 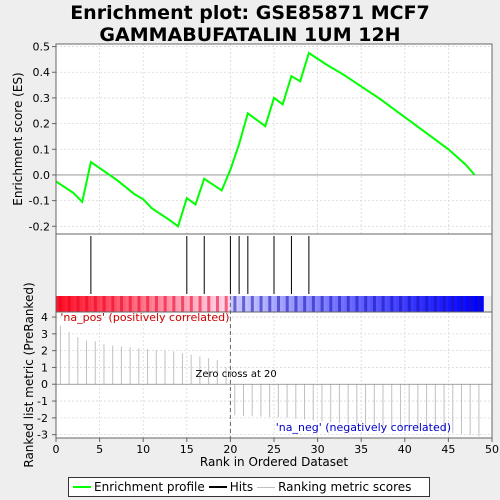 I want to click on xtick-label: 0, so click(x=56, y=449).